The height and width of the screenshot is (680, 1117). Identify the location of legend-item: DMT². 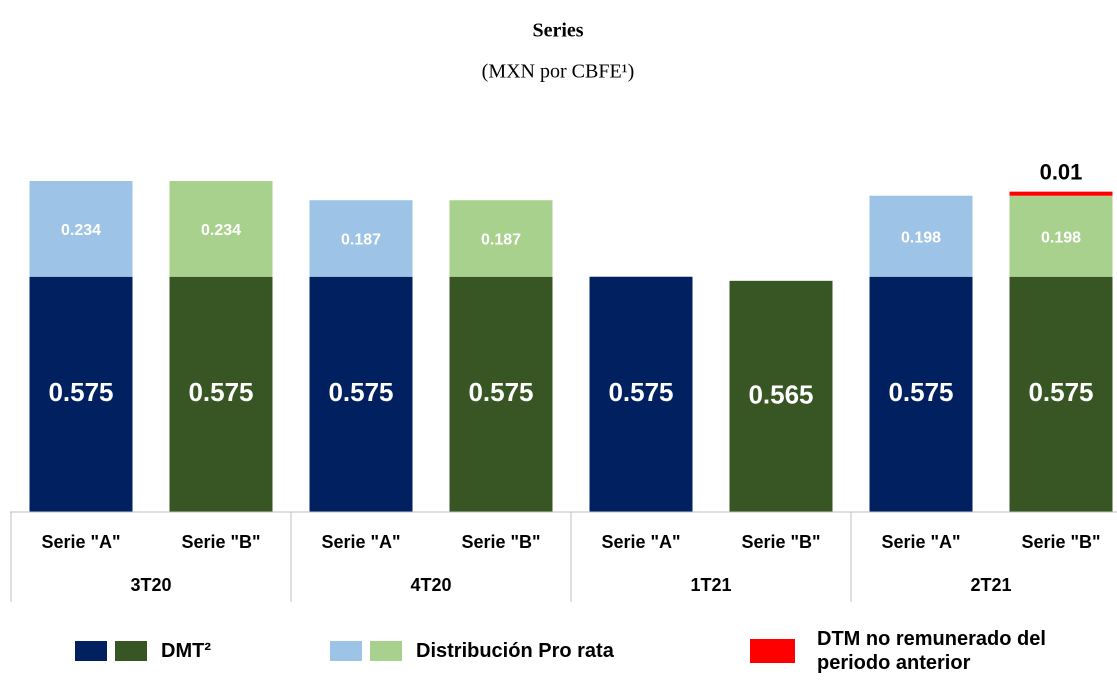
(143, 651).